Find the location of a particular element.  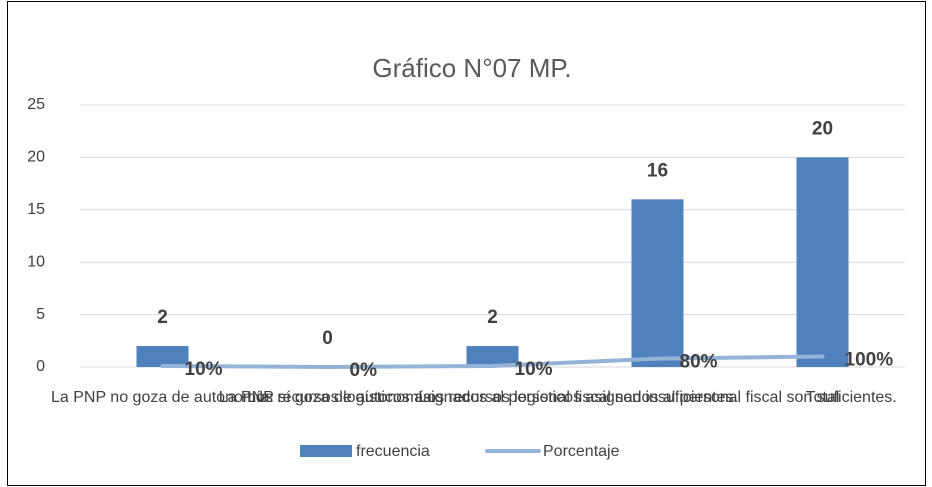

y-tick-label: 20 is located at coordinates (36, 157).